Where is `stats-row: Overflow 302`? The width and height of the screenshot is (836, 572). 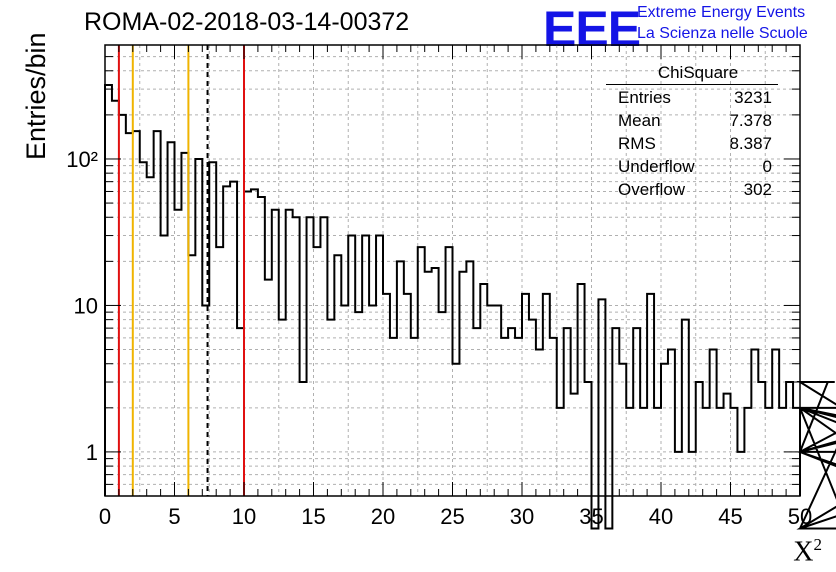 stats-row: Overflow 302 is located at coordinates (695, 189).